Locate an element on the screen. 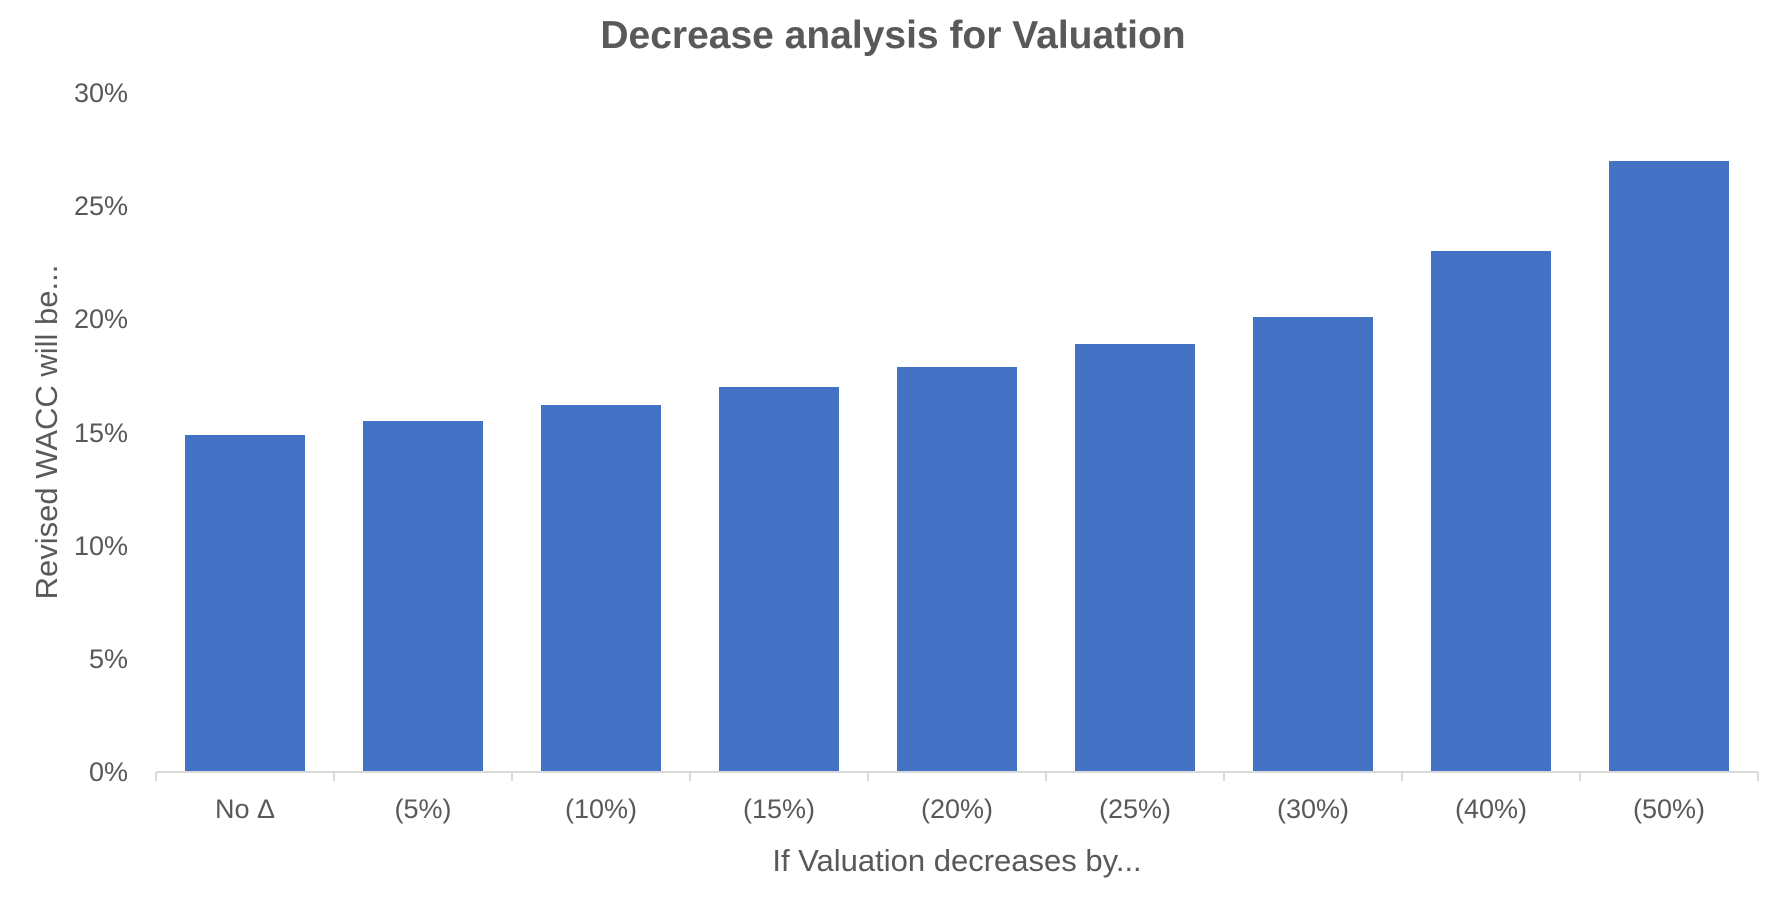 This screenshot has height=910, width=1786. x-axis-tick-label: (40%) is located at coordinates (1491, 809).